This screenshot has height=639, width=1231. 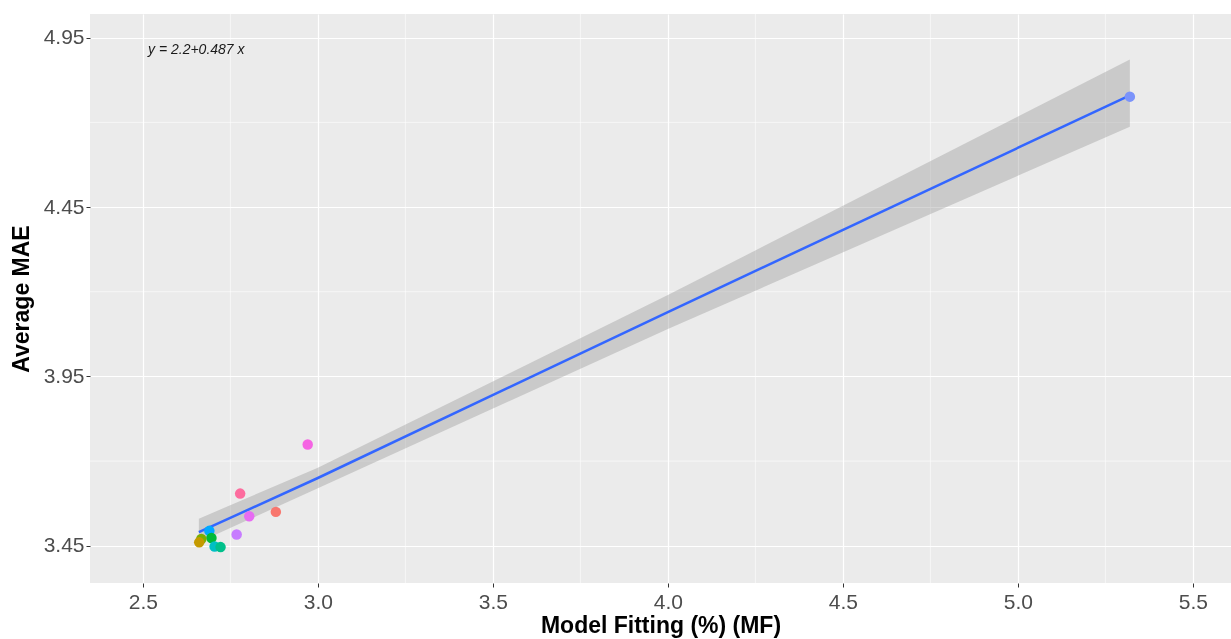 I want to click on y-tick-label: 4.95, so click(x=64, y=37).